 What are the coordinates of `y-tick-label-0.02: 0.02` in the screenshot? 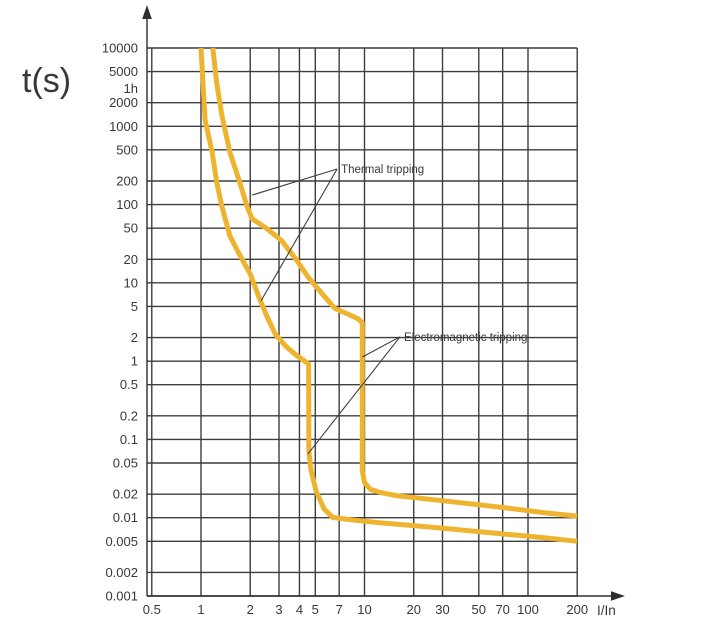 It's located at (125, 494).